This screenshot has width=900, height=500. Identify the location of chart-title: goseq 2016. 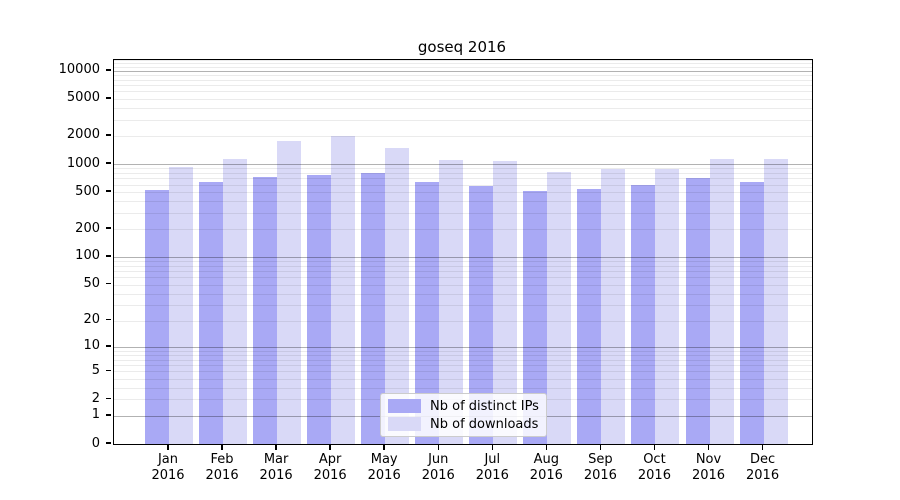
(462, 47).